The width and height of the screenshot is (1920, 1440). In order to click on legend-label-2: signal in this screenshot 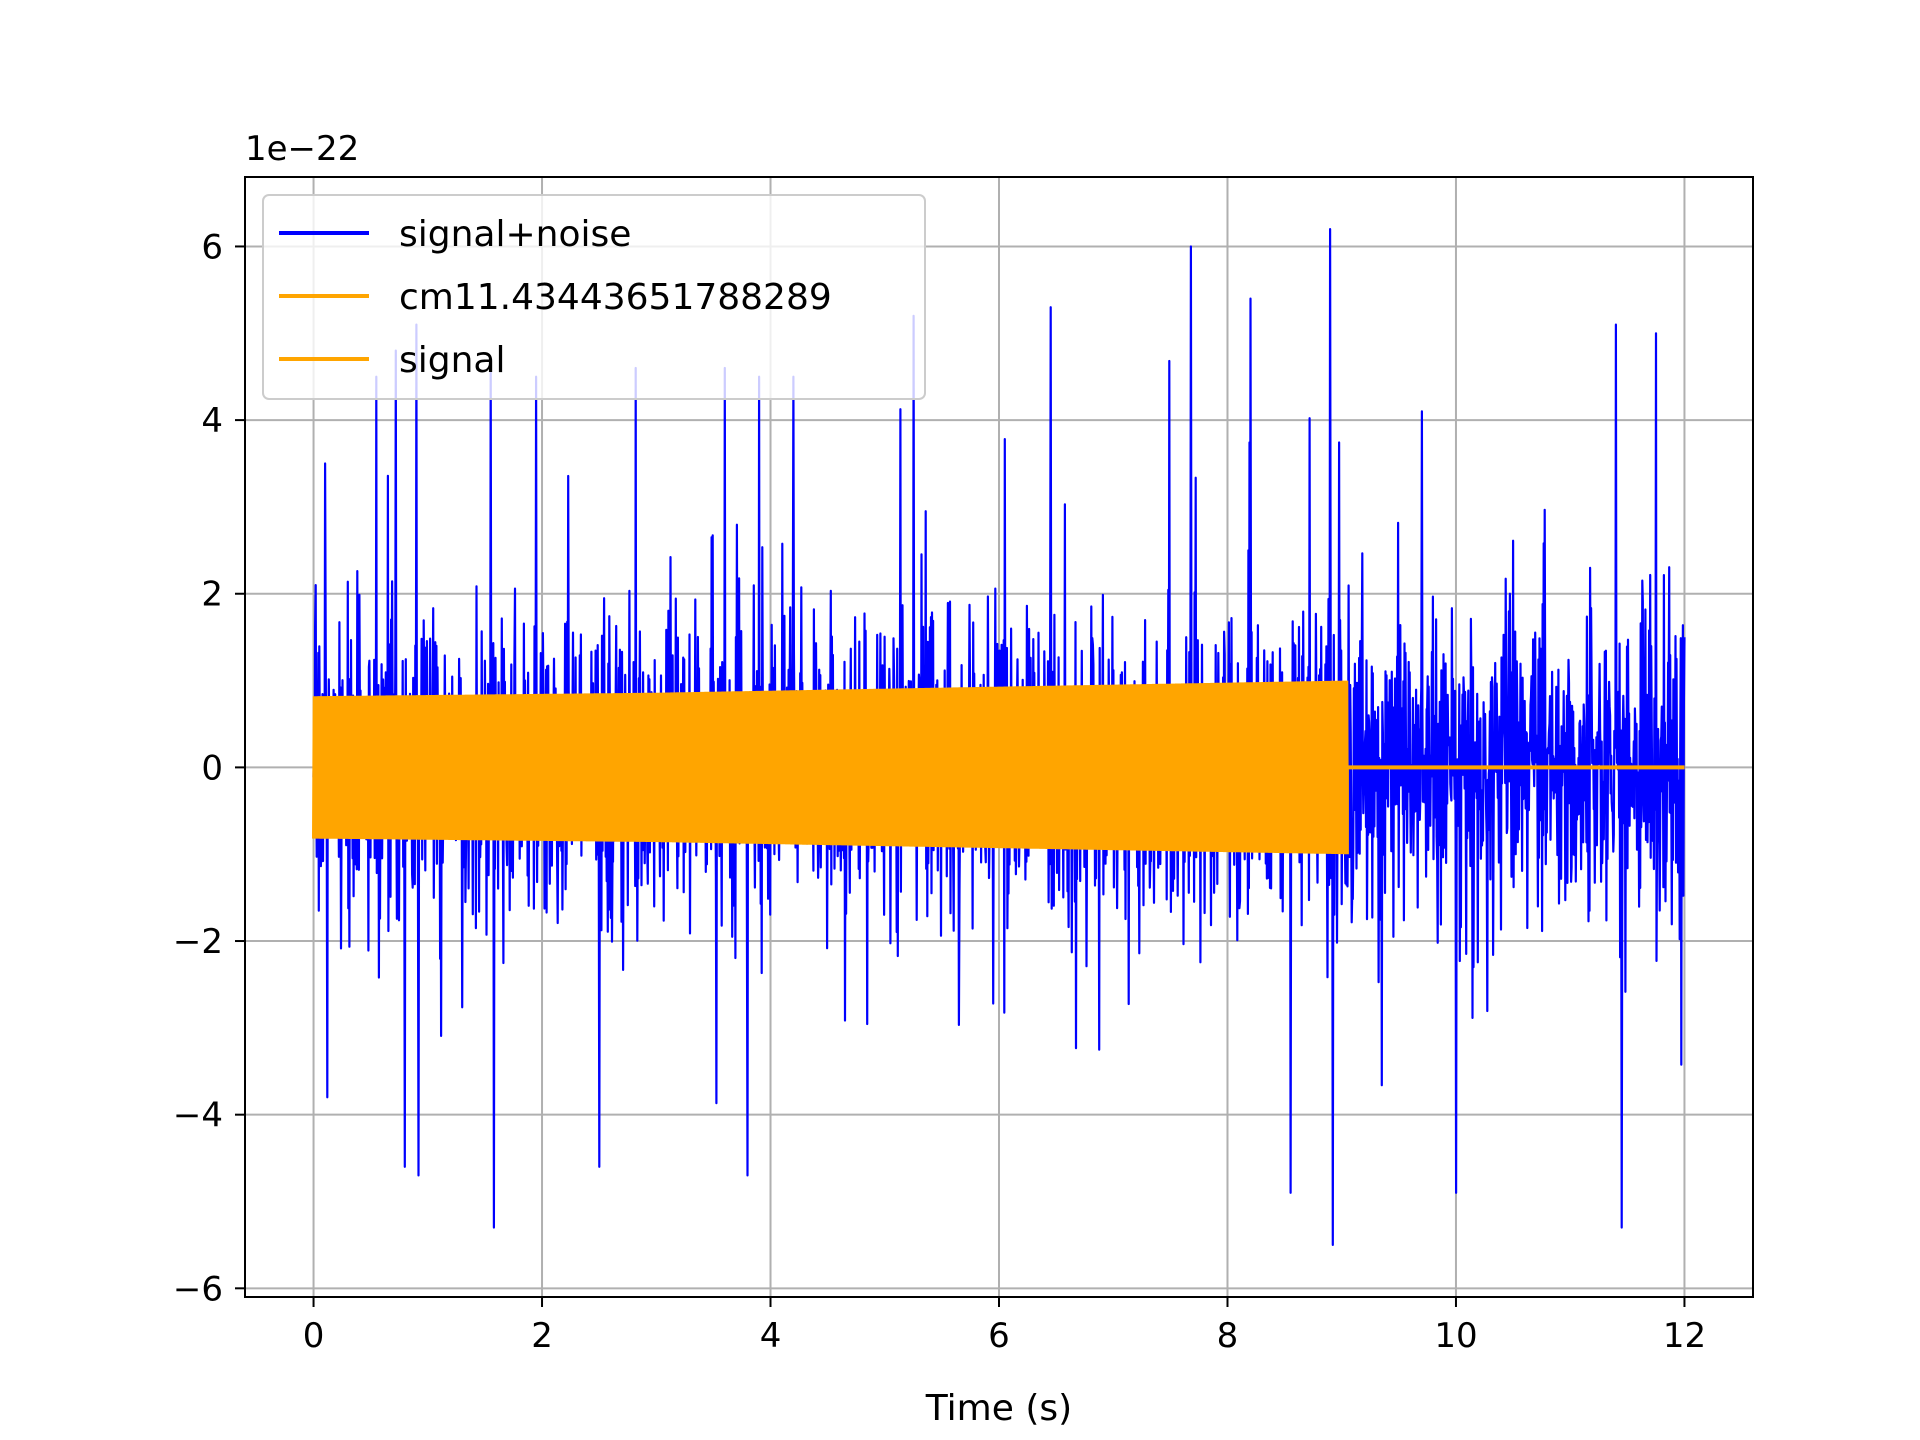, I will do `click(452, 360)`.